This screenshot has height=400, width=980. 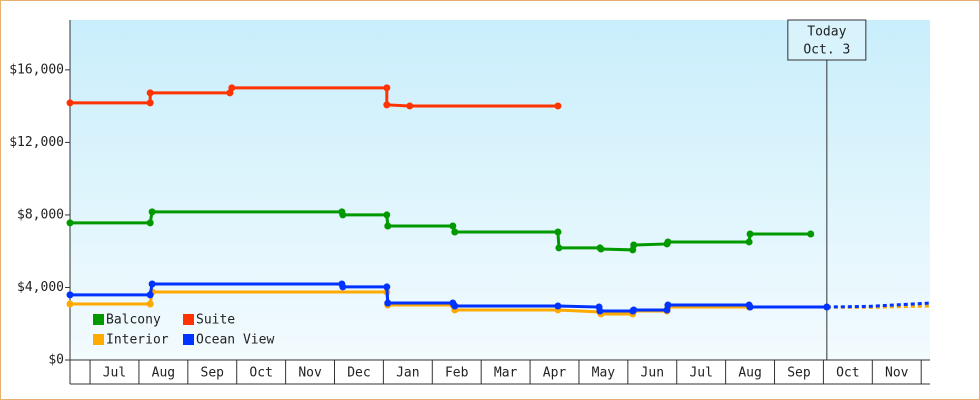 I want to click on x-tick-label: Jan, so click(x=407, y=373).